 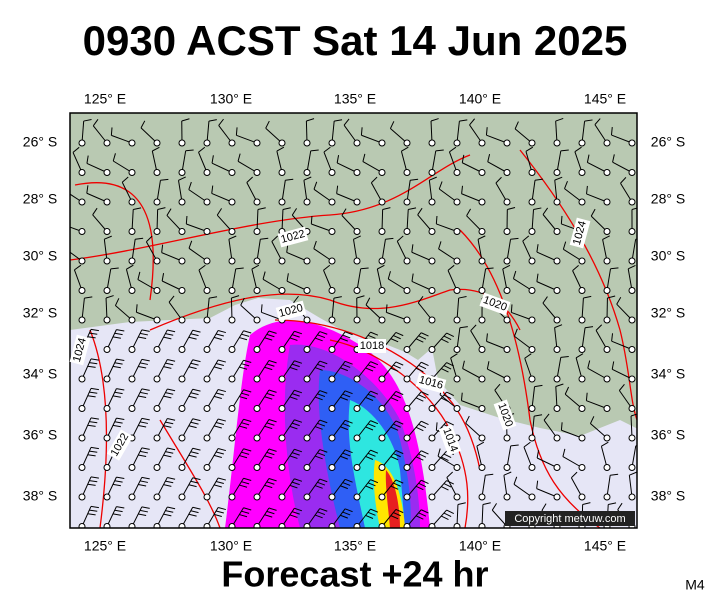 I want to click on lat-label: 34° S, so click(x=668, y=374).